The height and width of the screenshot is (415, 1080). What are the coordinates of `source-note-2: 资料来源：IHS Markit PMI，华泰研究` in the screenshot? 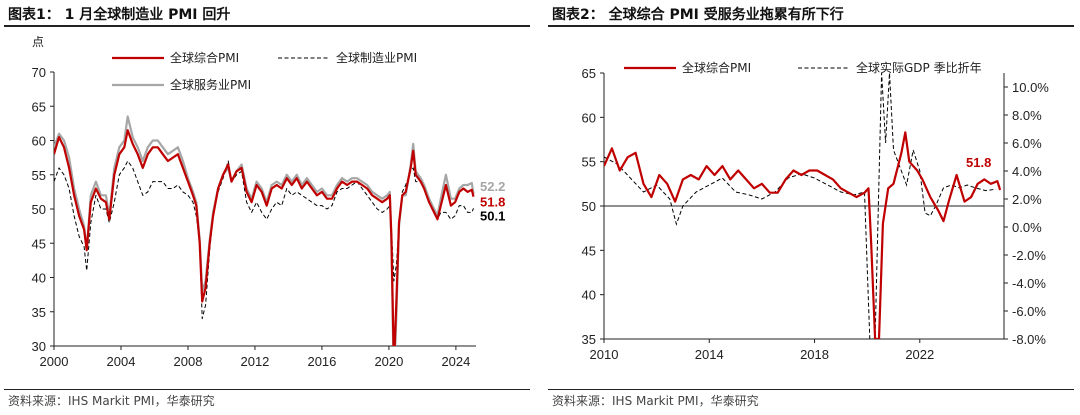 It's located at (655, 401).